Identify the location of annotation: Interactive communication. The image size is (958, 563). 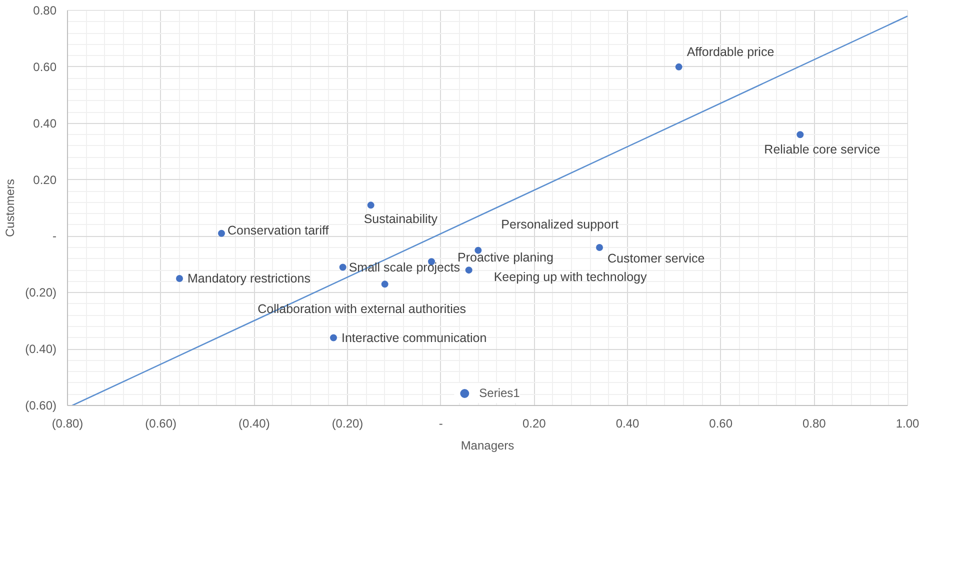
(414, 337).